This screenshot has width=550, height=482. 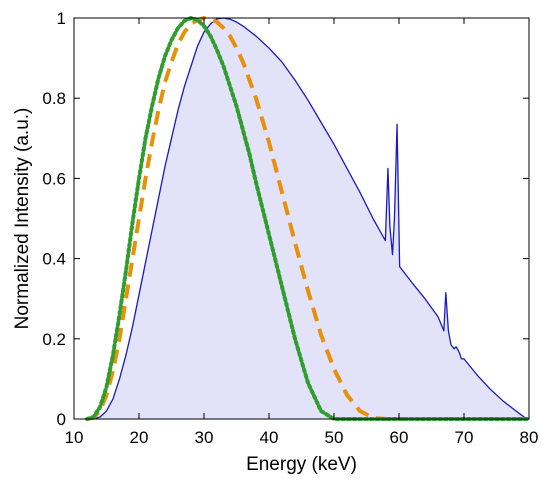 What do you see at coordinates (61, 419) in the screenshot?
I see `y-tick-label: 0` at bounding box center [61, 419].